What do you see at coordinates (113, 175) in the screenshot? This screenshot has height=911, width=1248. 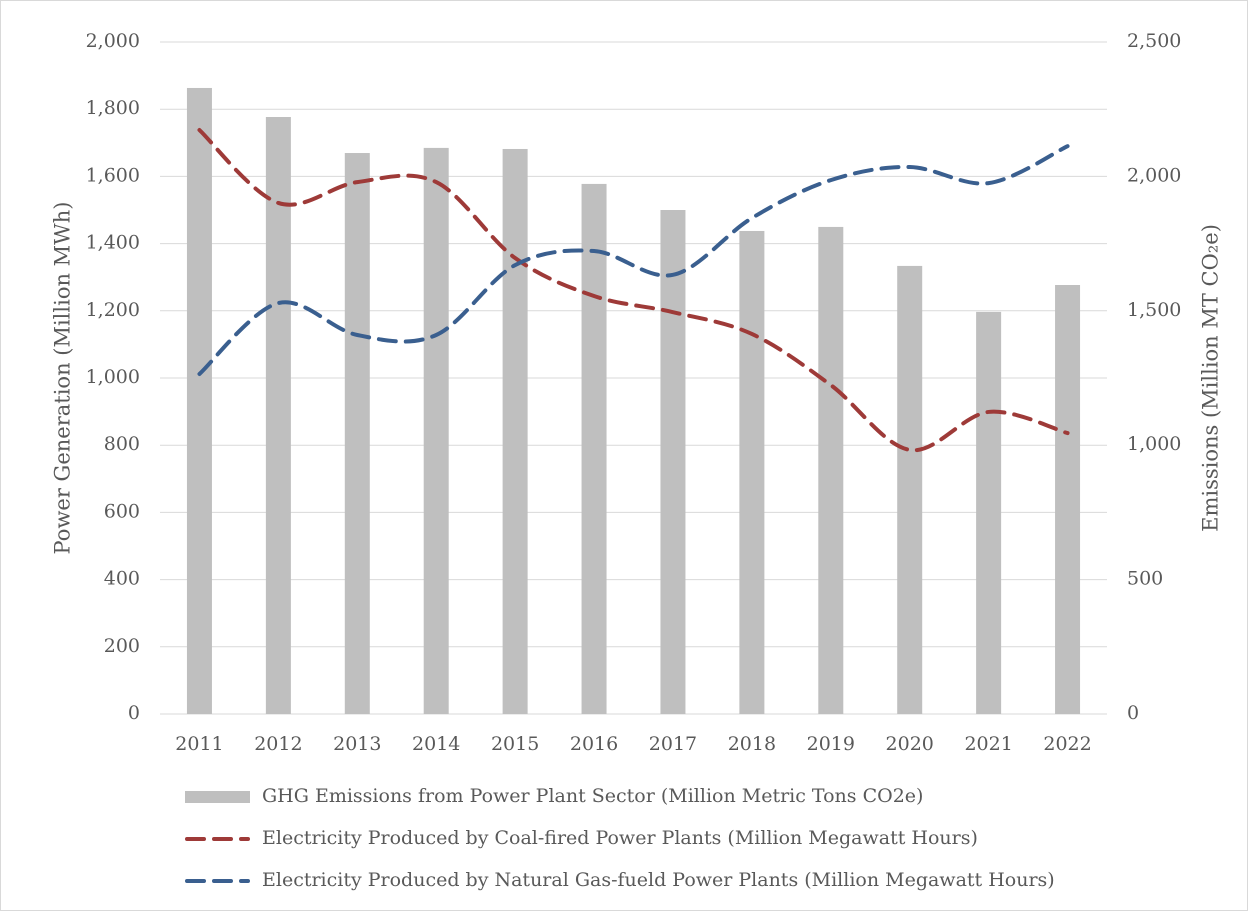 I see `y-tick-label: 1,600` at bounding box center [113, 175].